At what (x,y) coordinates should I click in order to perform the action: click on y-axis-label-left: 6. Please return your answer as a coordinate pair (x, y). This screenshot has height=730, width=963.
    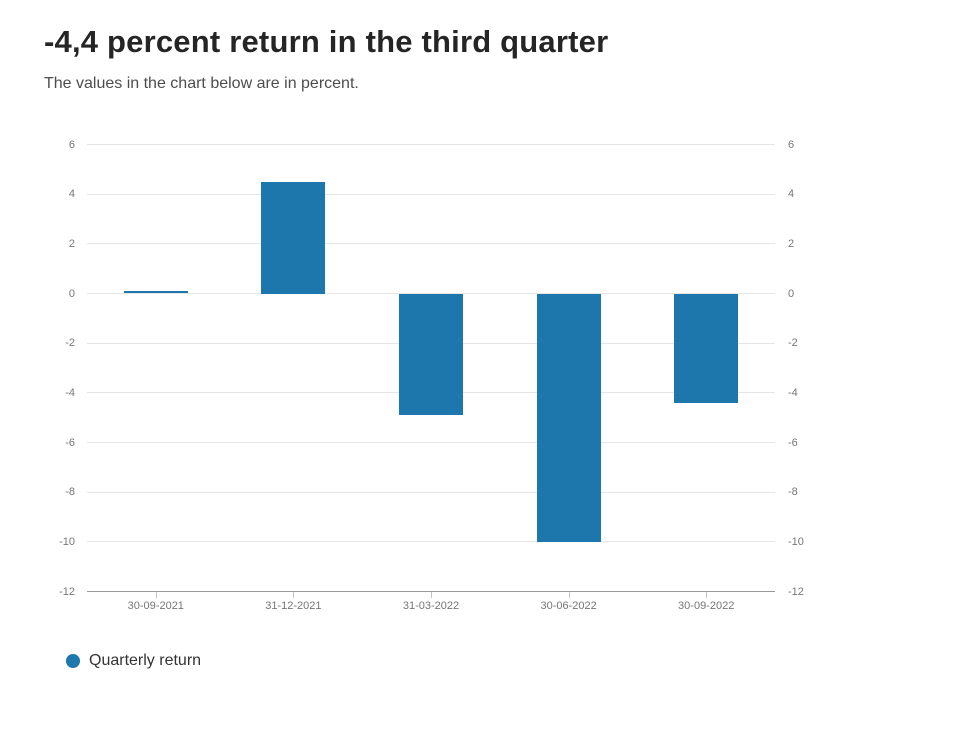
    Looking at the image, I should click on (71, 144).